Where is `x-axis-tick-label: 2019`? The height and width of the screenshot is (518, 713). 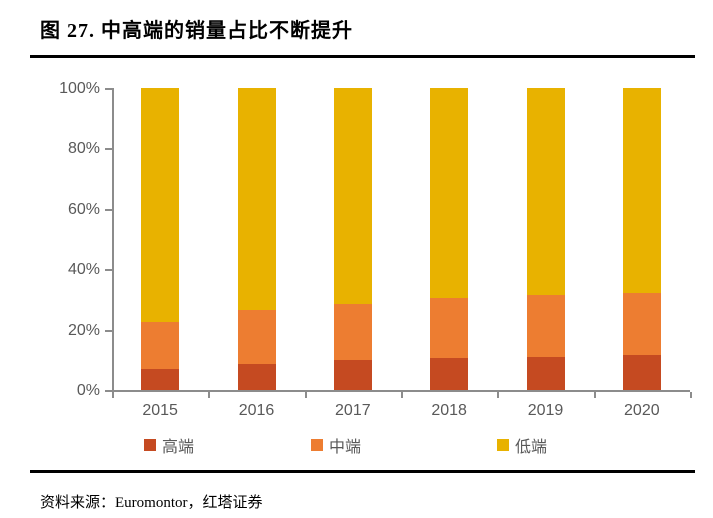 x-axis-tick-label: 2019 is located at coordinates (545, 410).